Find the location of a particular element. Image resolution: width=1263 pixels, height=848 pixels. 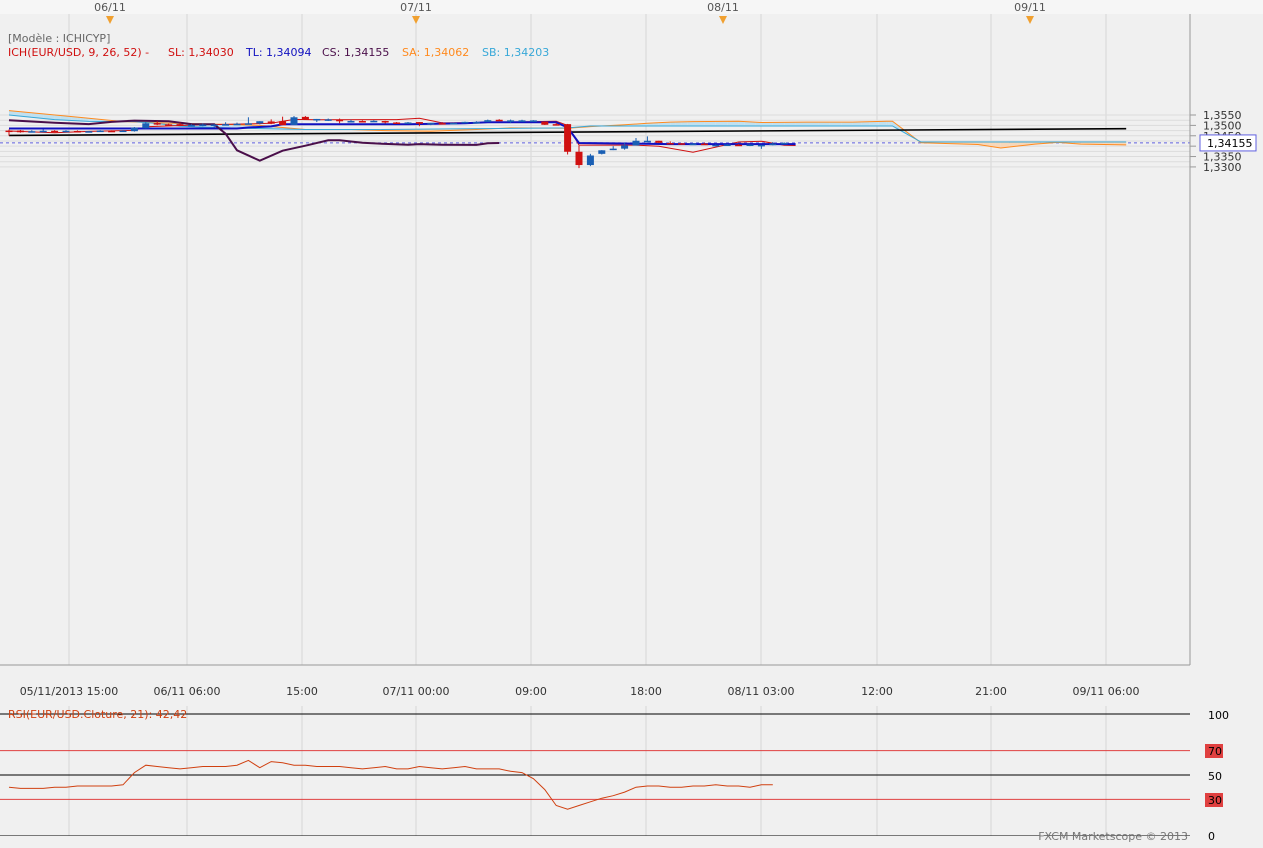

x-tick-label: 07/11 00:00 is located at coordinates (416, 691).